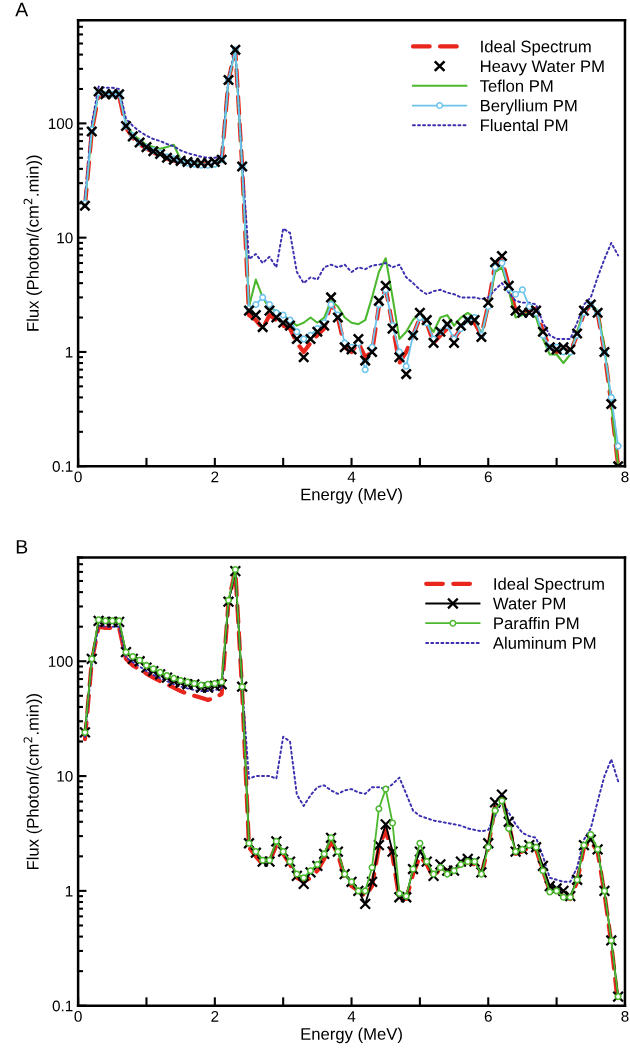 The height and width of the screenshot is (1062, 630). I want to click on legend-label: Fluental PM, so click(524, 125).